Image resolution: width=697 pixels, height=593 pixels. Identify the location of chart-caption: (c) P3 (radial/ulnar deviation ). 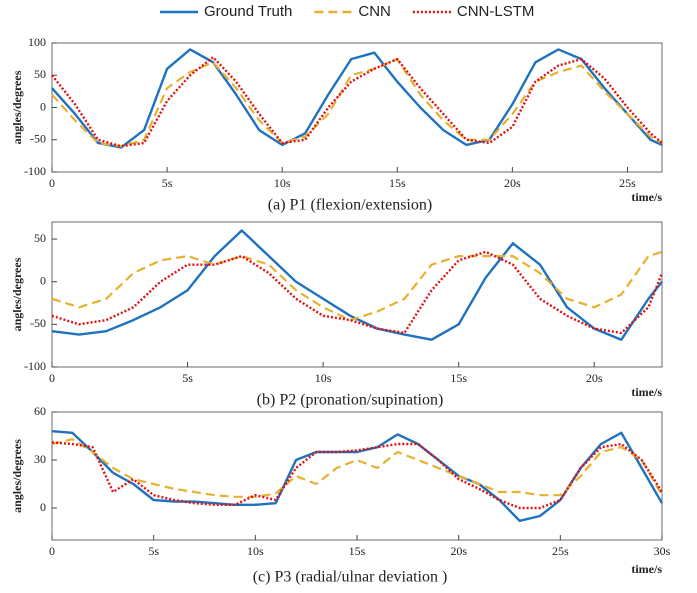
(350, 577).